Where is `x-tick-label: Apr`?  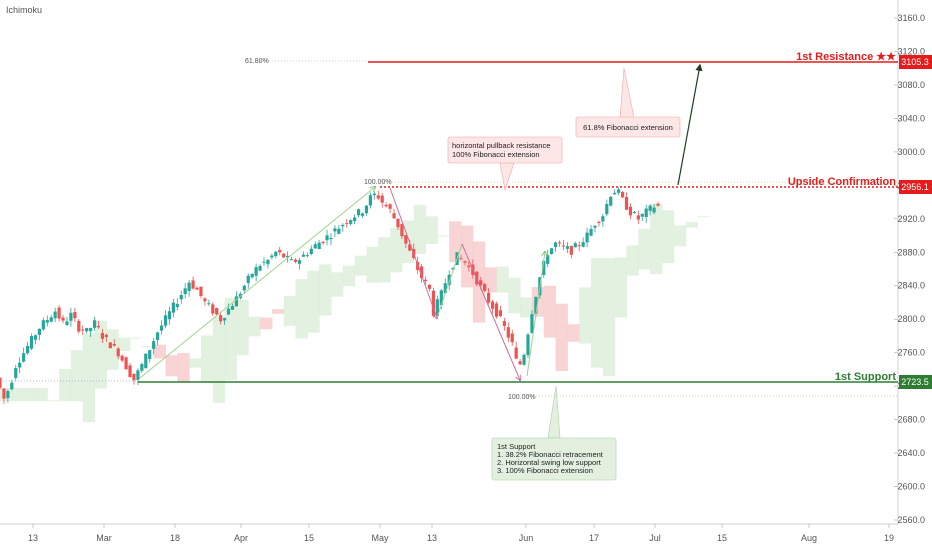
x-tick-label: Apr is located at coordinates (241, 538).